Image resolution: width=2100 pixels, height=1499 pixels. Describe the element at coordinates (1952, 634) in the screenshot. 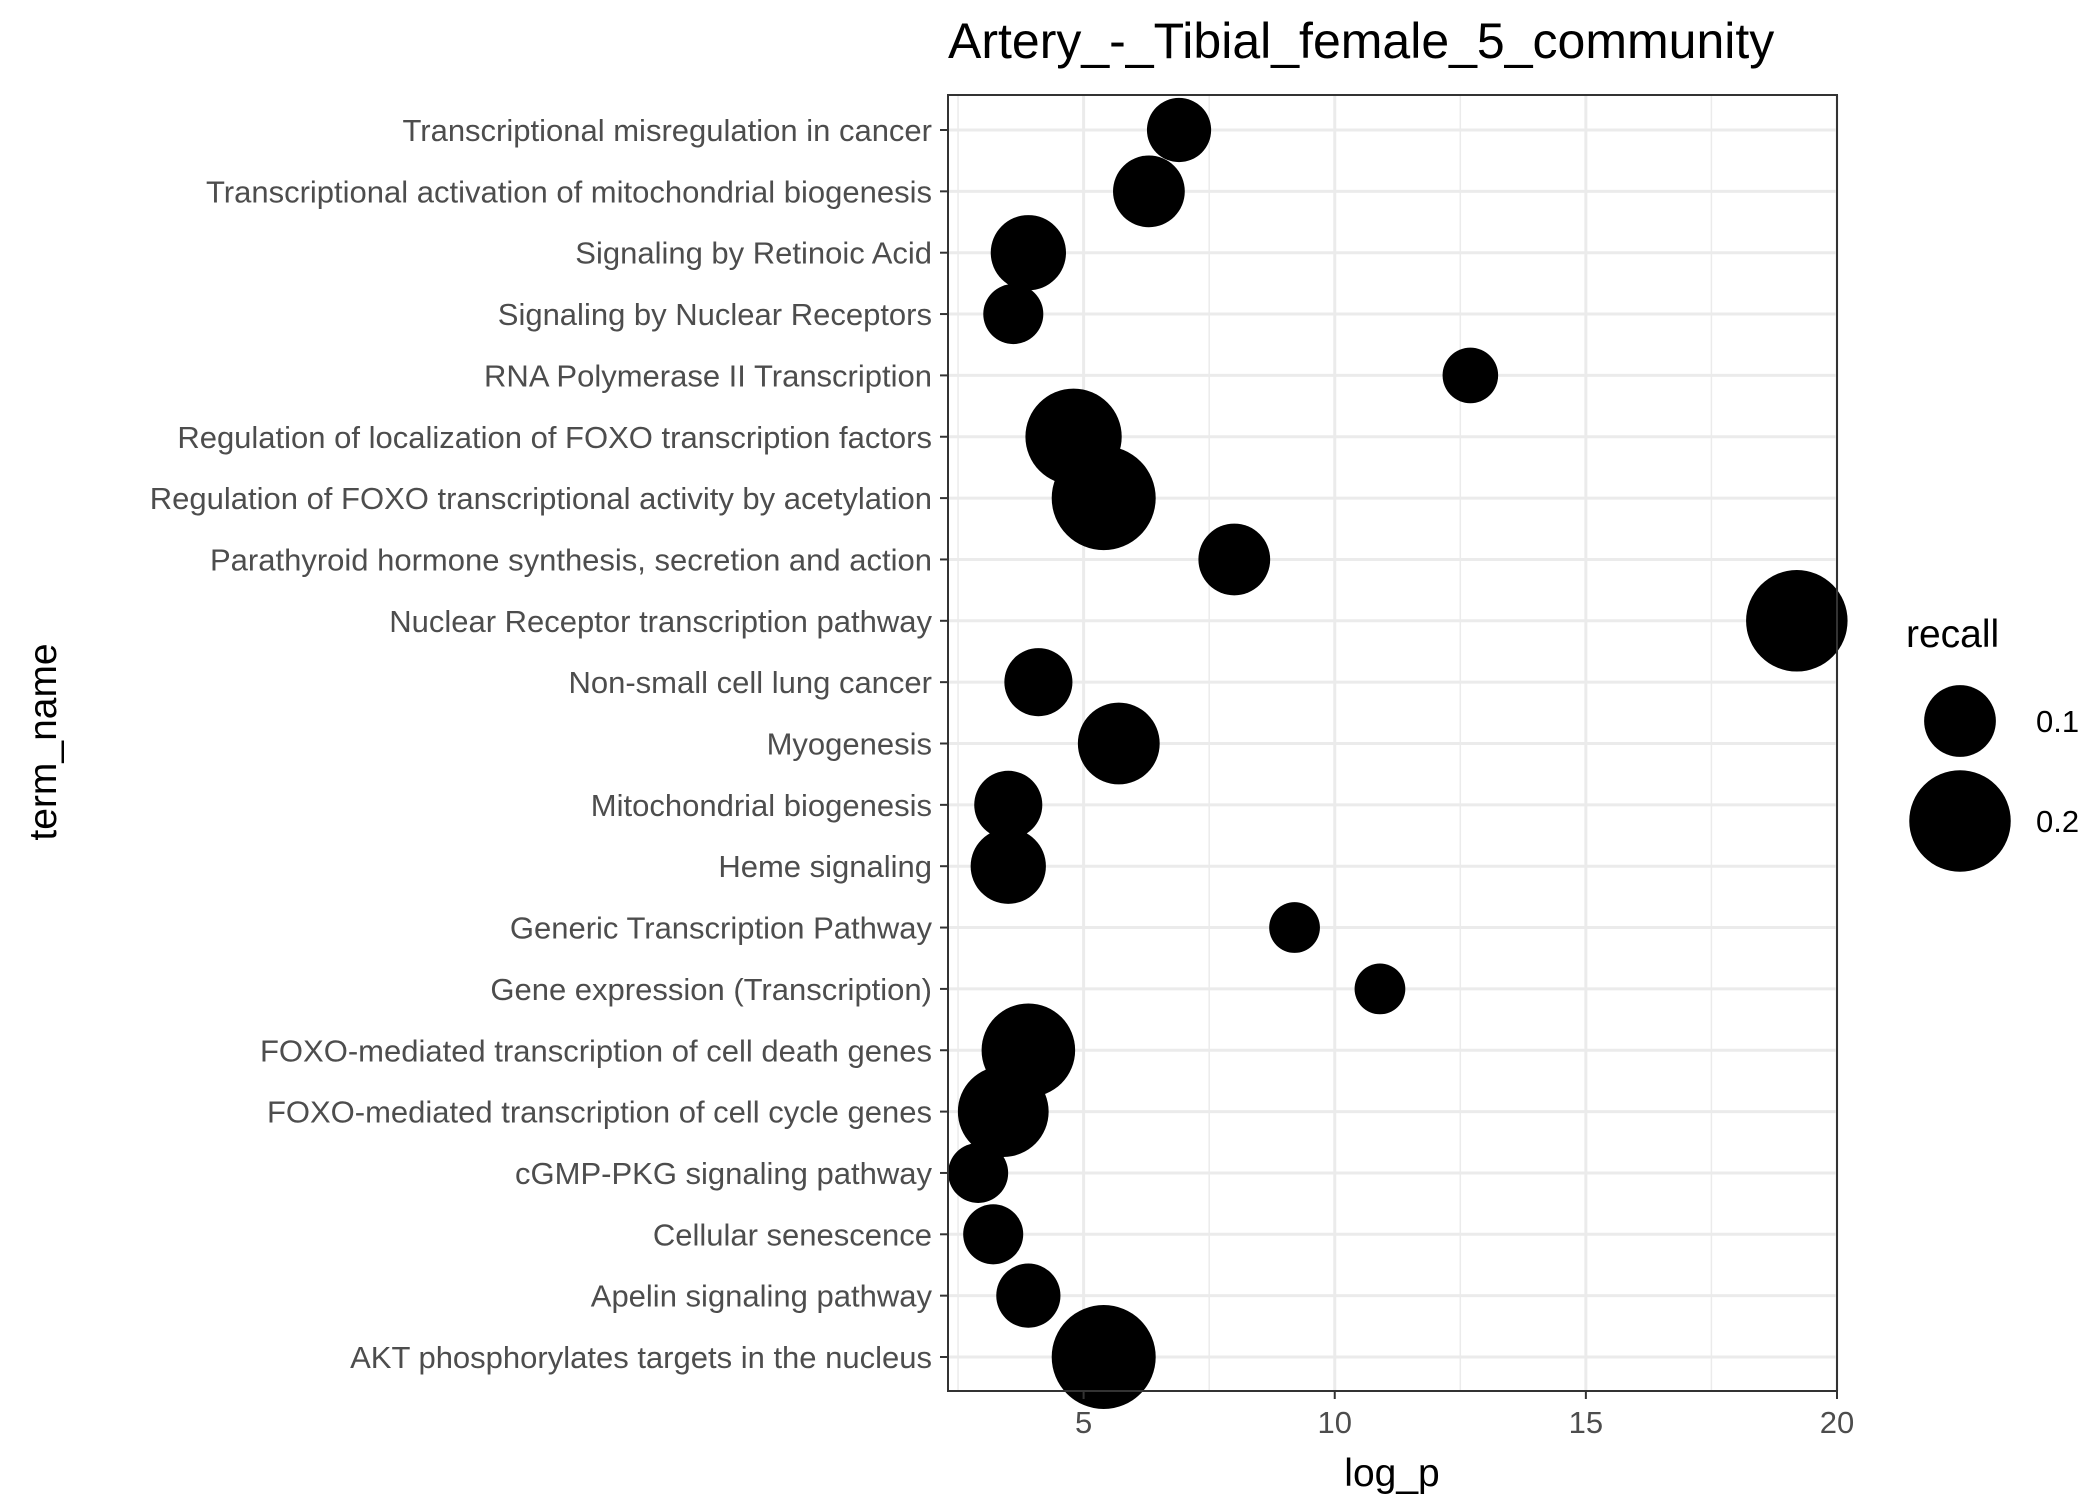

I see `legend-title: recall` at that location.